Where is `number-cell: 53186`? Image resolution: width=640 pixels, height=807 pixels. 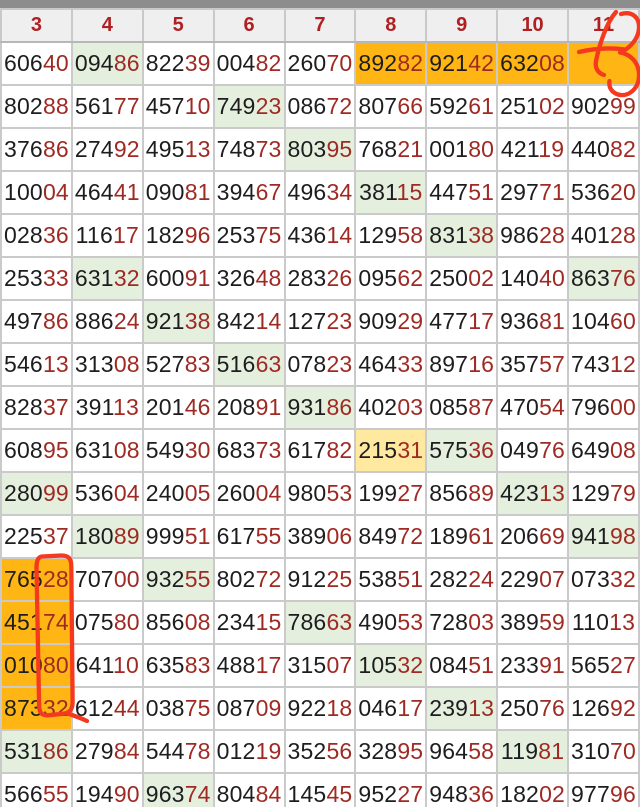 number-cell: 53186 is located at coordinates (36, 751).